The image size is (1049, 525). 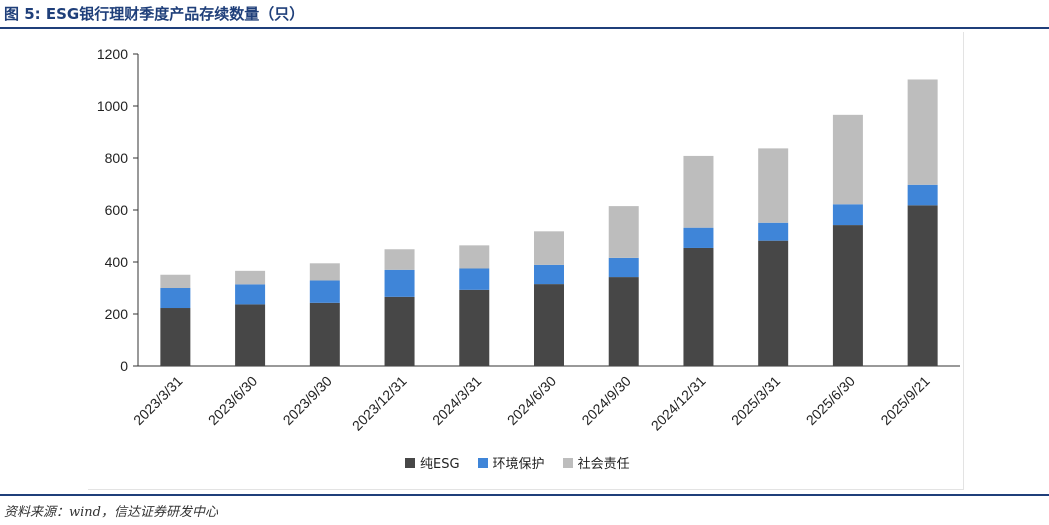 I want to click on legend-item-pure-esg: 纯ESG, so click(x=432, y=462).